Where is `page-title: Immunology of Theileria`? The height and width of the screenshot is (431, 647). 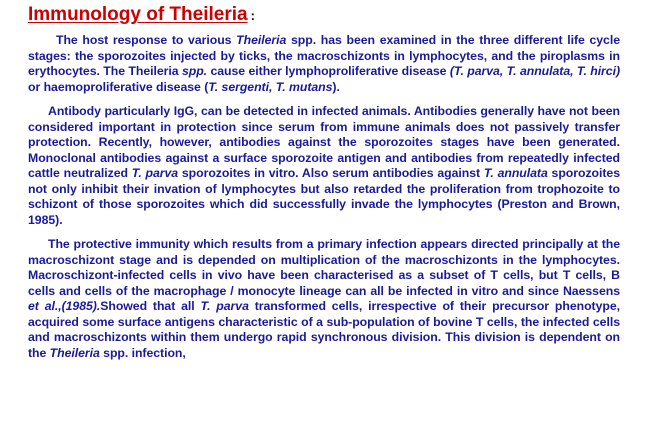
page-title: Immunology of Theileria is located at coordinates (138, 14).